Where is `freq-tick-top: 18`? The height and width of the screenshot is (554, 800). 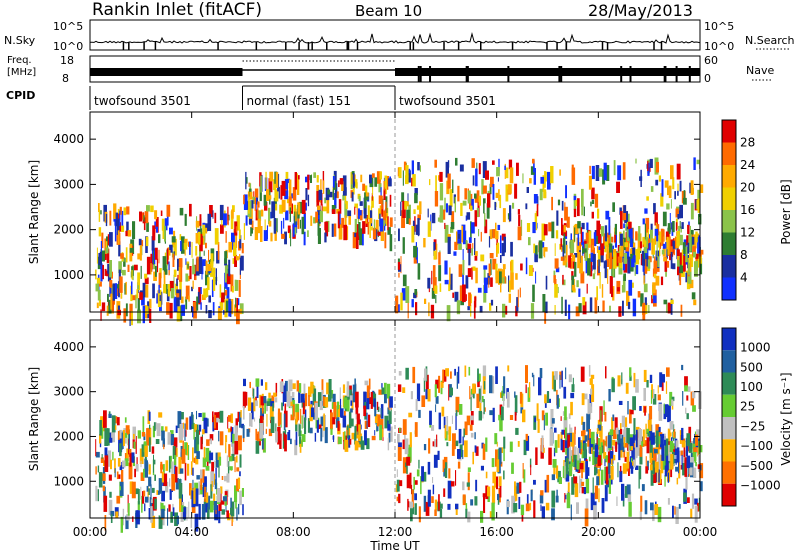
freq-tick-top: 18 is located at coordinates (67, 60).